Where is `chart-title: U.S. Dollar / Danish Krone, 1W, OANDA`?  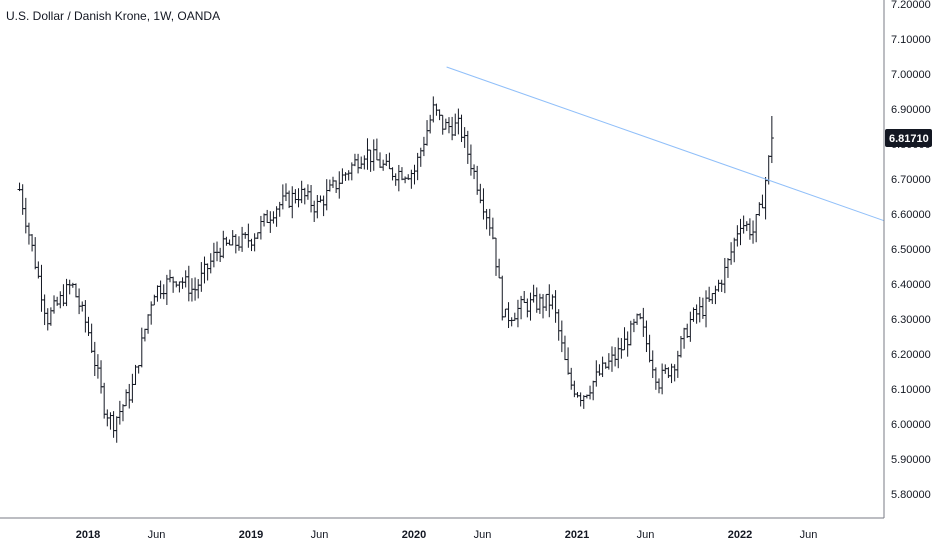
chart-title: U.S. Dollar / Danish Krone, 1W, OANDA is located at coordinates (113, 16).